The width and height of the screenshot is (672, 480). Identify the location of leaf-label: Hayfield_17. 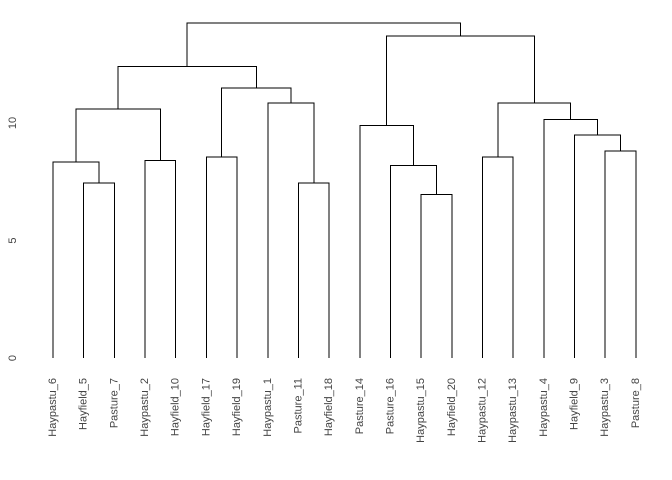
(206, 407).